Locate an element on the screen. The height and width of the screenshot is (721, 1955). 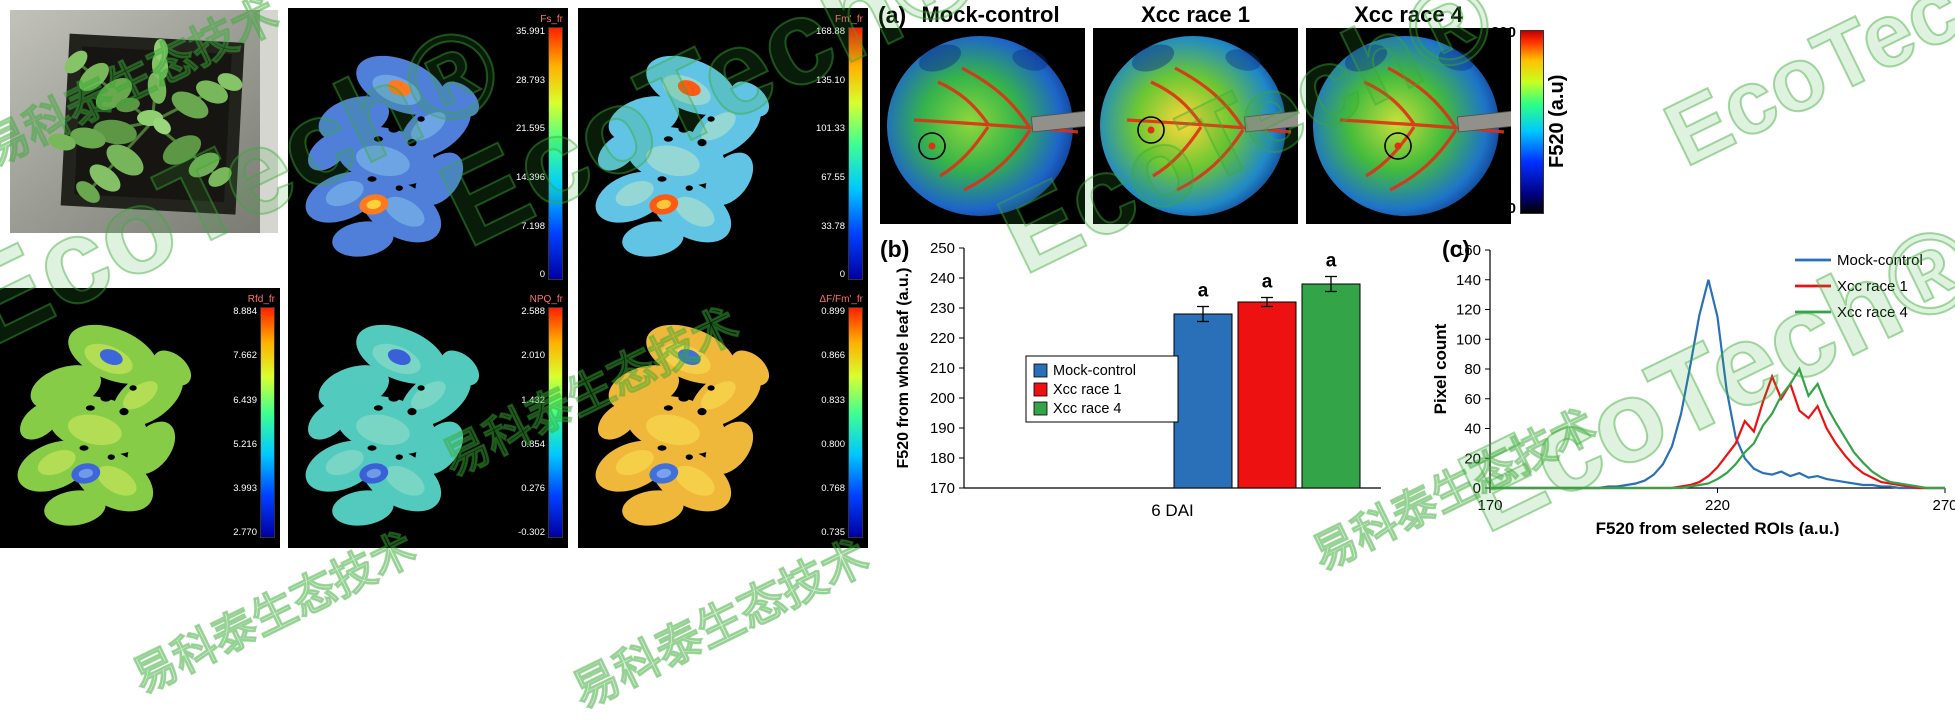
map-colorbar-label: ΔF/Fm'_fr is located at coordinates (841, 299).